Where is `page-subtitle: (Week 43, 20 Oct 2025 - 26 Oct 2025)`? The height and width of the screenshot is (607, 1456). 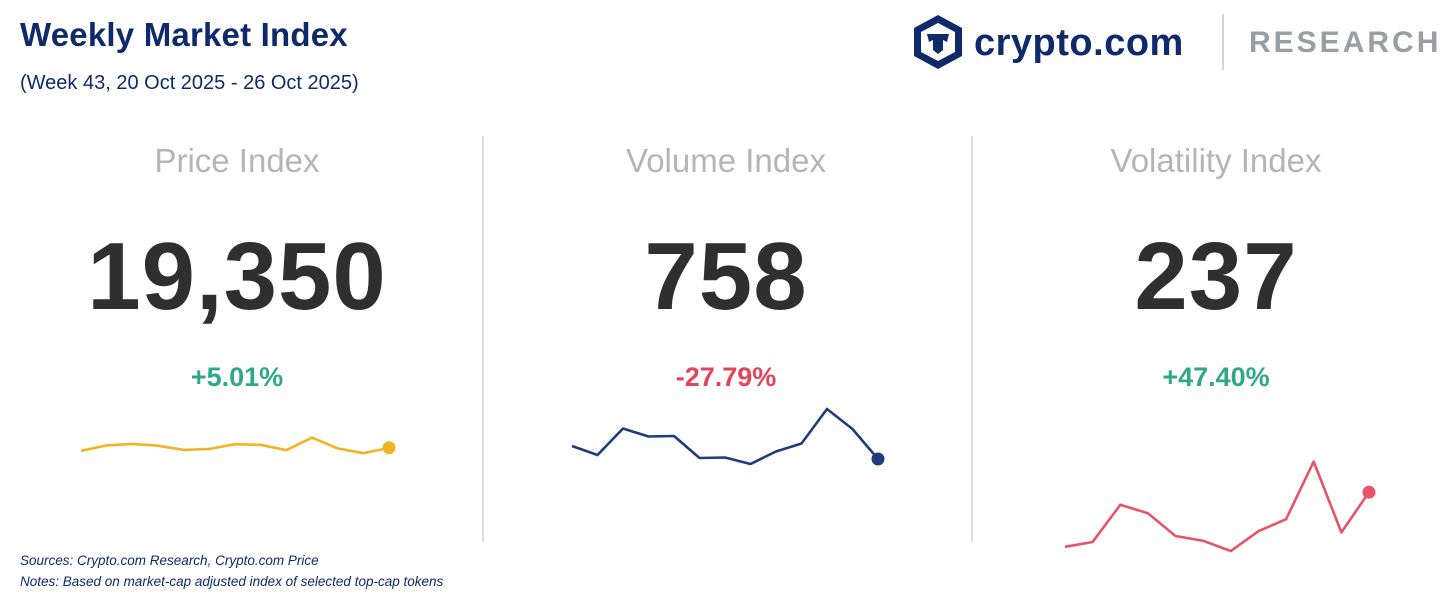
page-subtitle: (Week 43, 20 Oct 2025 - 26 Oct 2025) is located at coordinates (189, 83).